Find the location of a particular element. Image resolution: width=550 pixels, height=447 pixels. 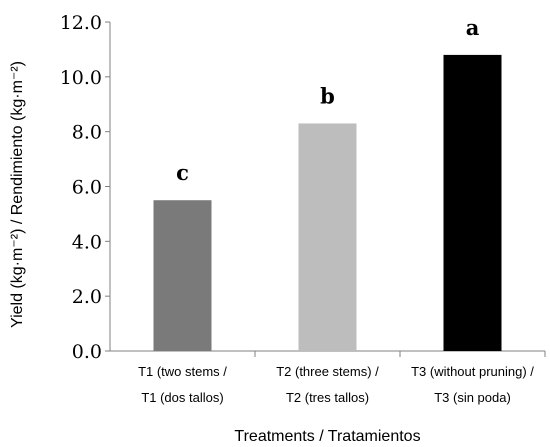

y-tick-label: 8.0 is located at coordinates (87, 133).